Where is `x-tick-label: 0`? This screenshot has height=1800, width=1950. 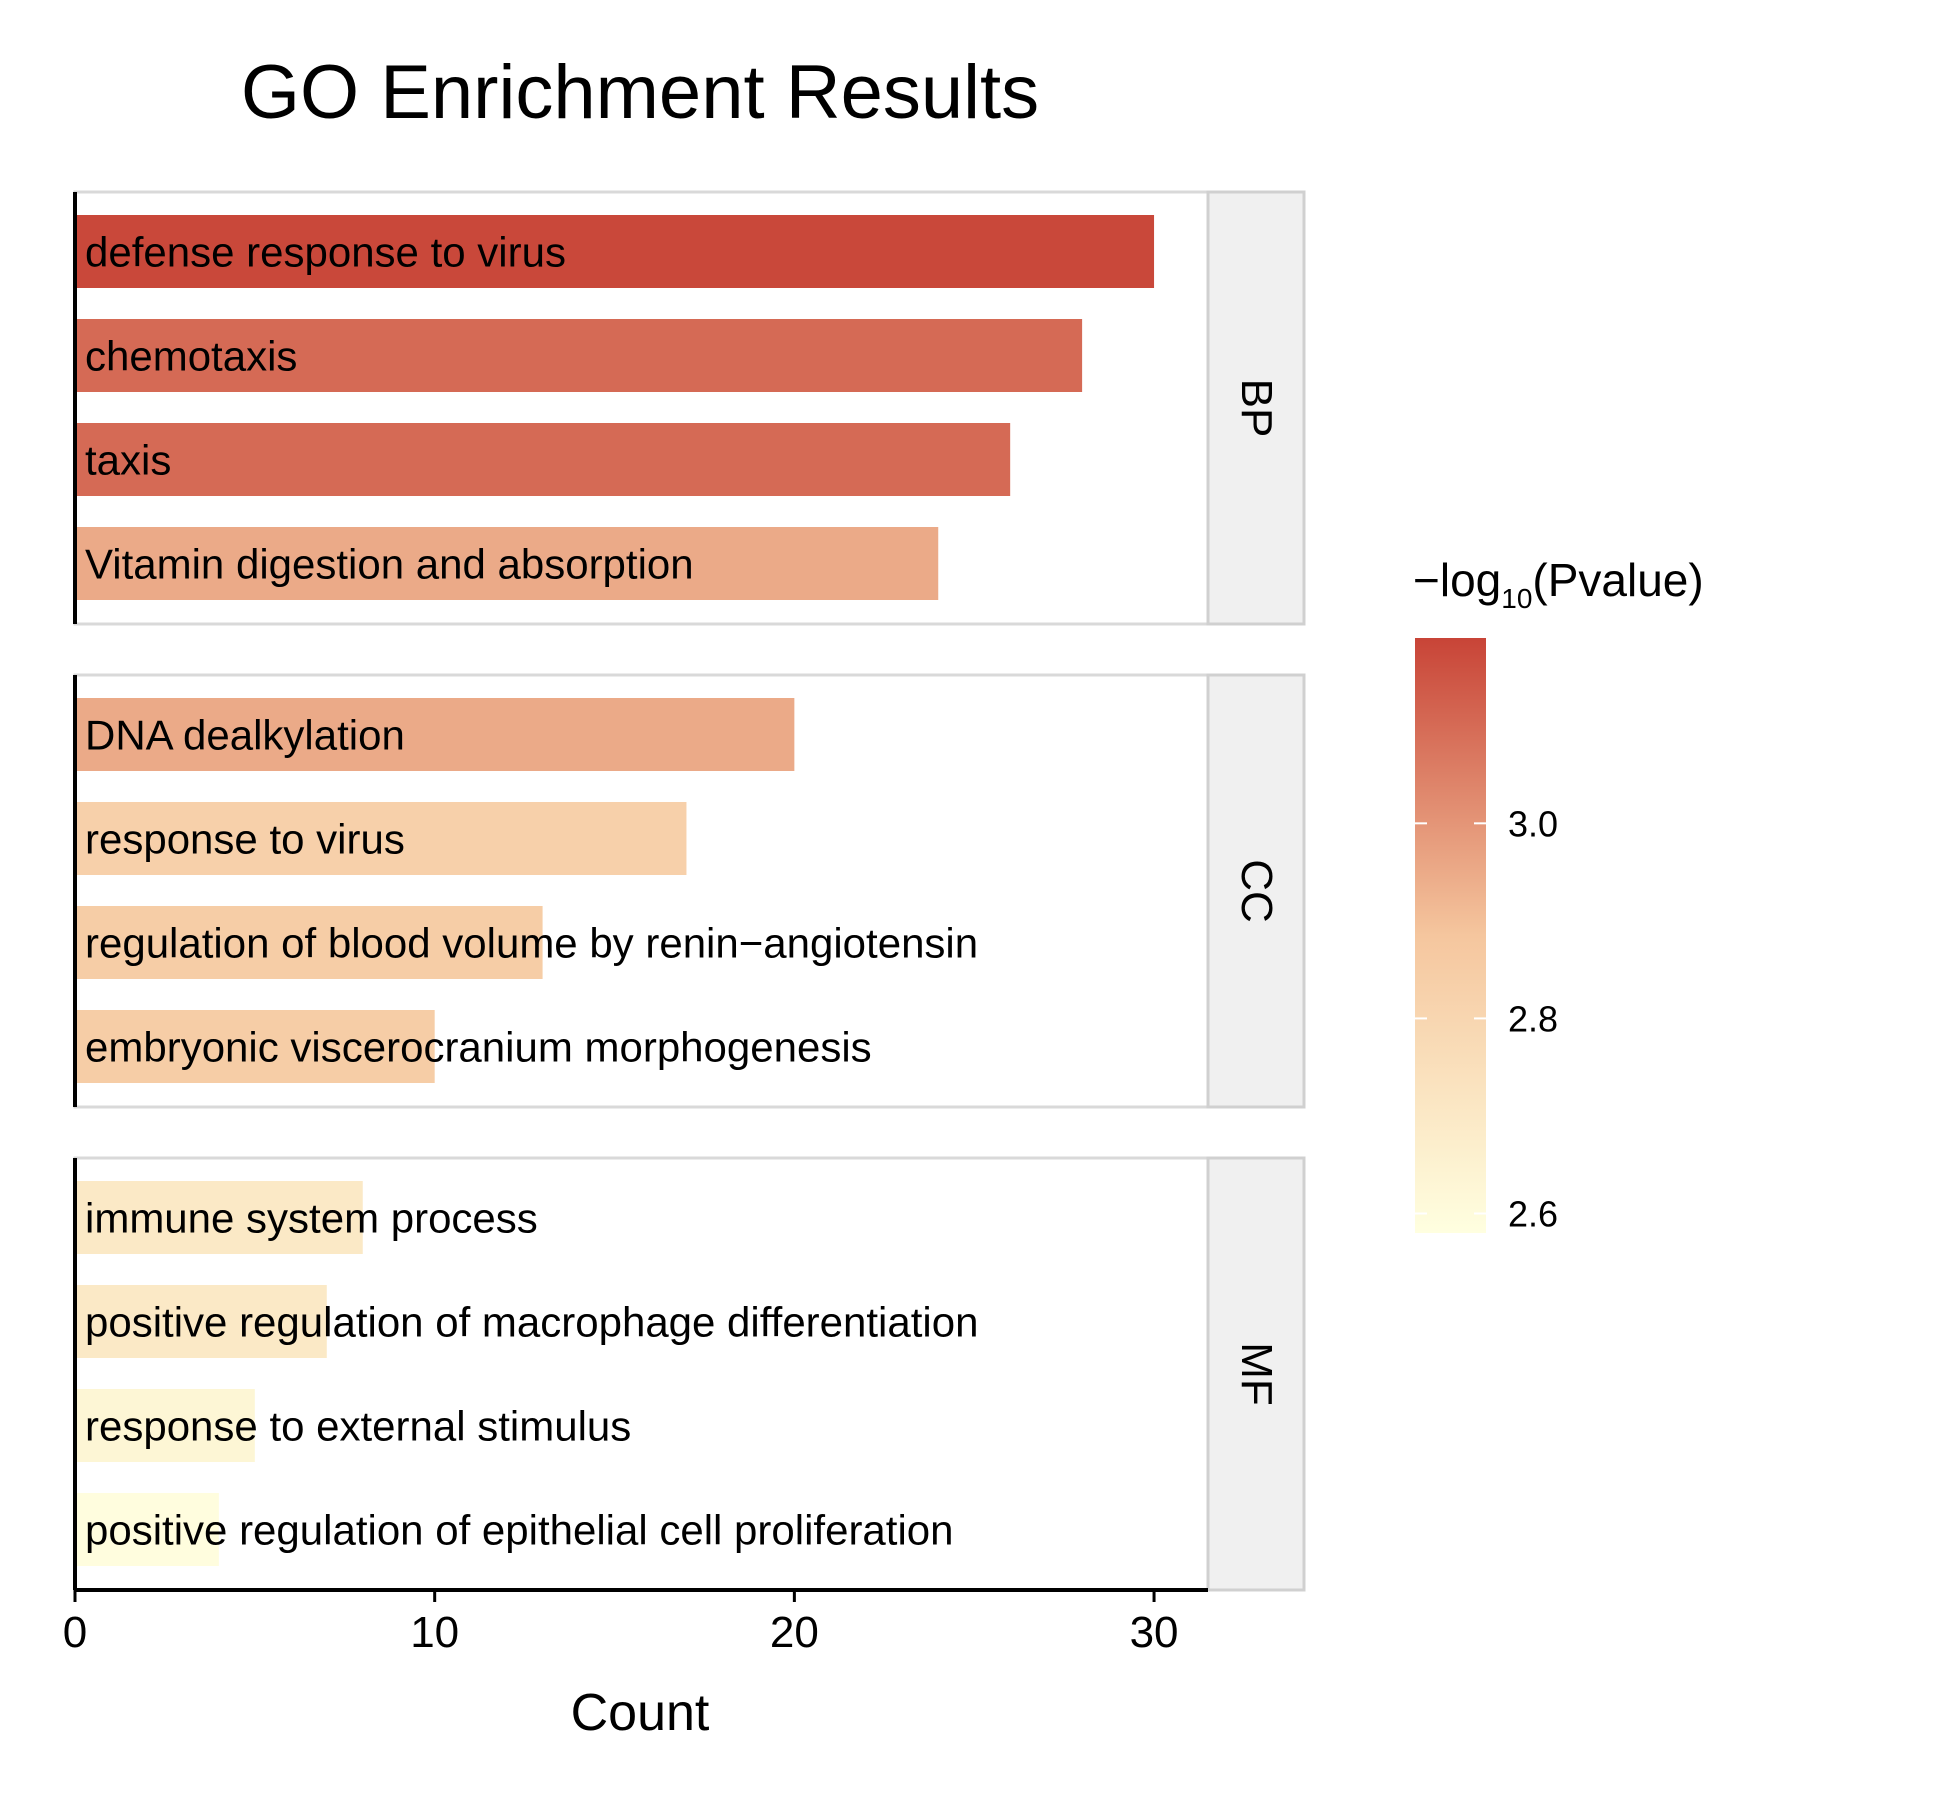
x-tick-label: 0 is located at coordinates (75, 1632).